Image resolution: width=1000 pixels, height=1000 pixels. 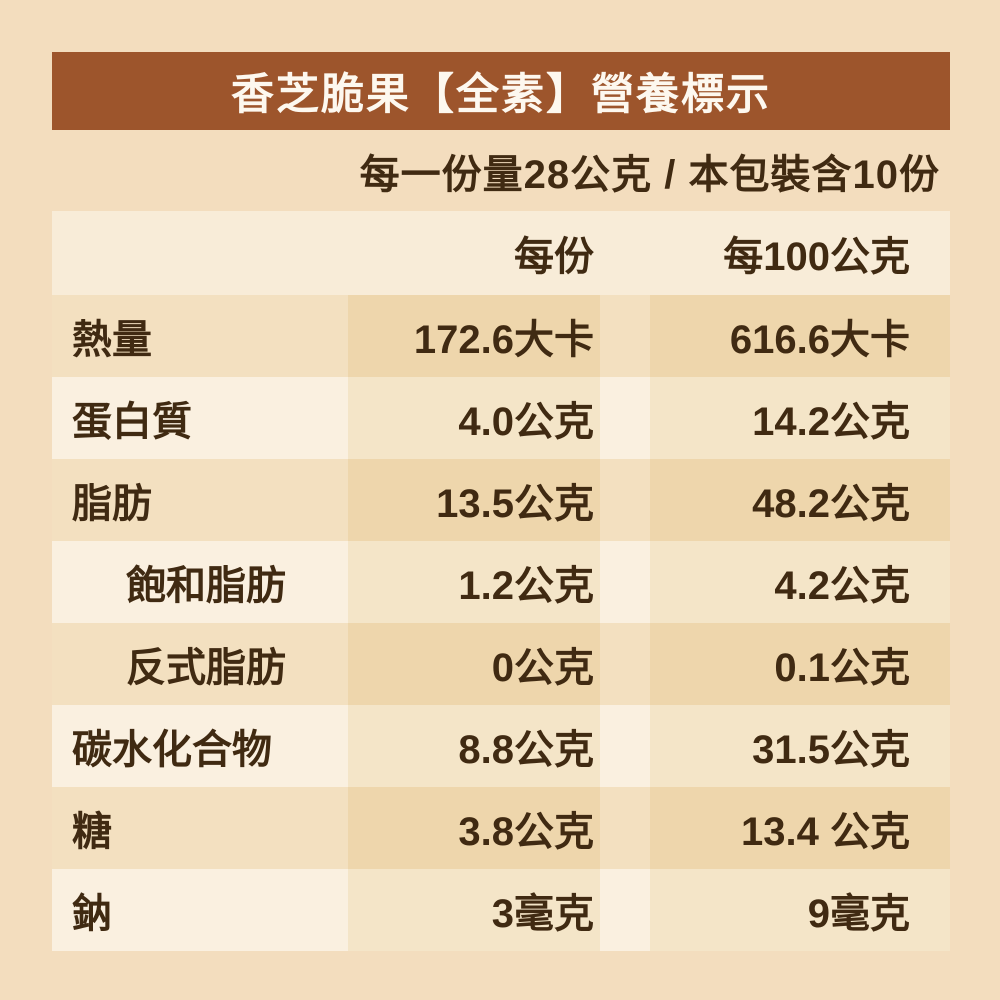 I want to click on row-label: 脂肪, so click(x=200, y=500).